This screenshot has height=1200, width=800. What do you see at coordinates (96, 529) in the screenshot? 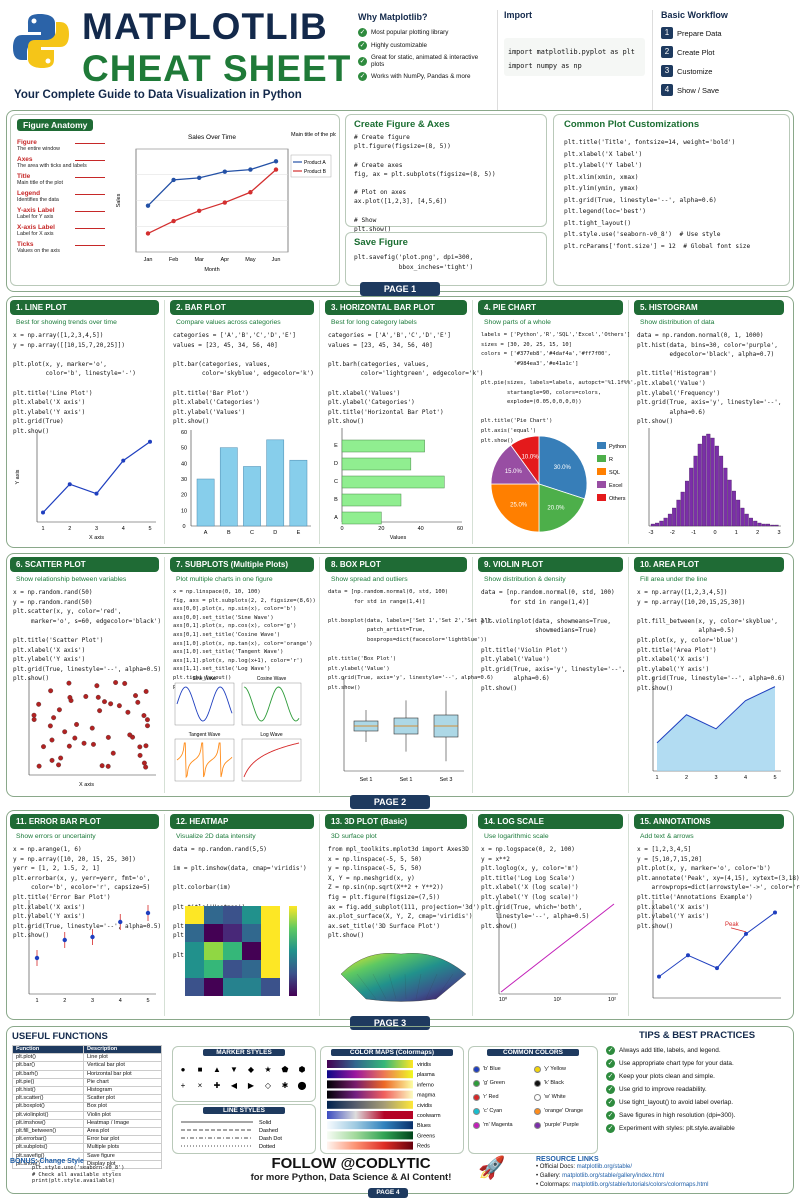
I see `tick-label: 3` at bounding box center [96, 529].